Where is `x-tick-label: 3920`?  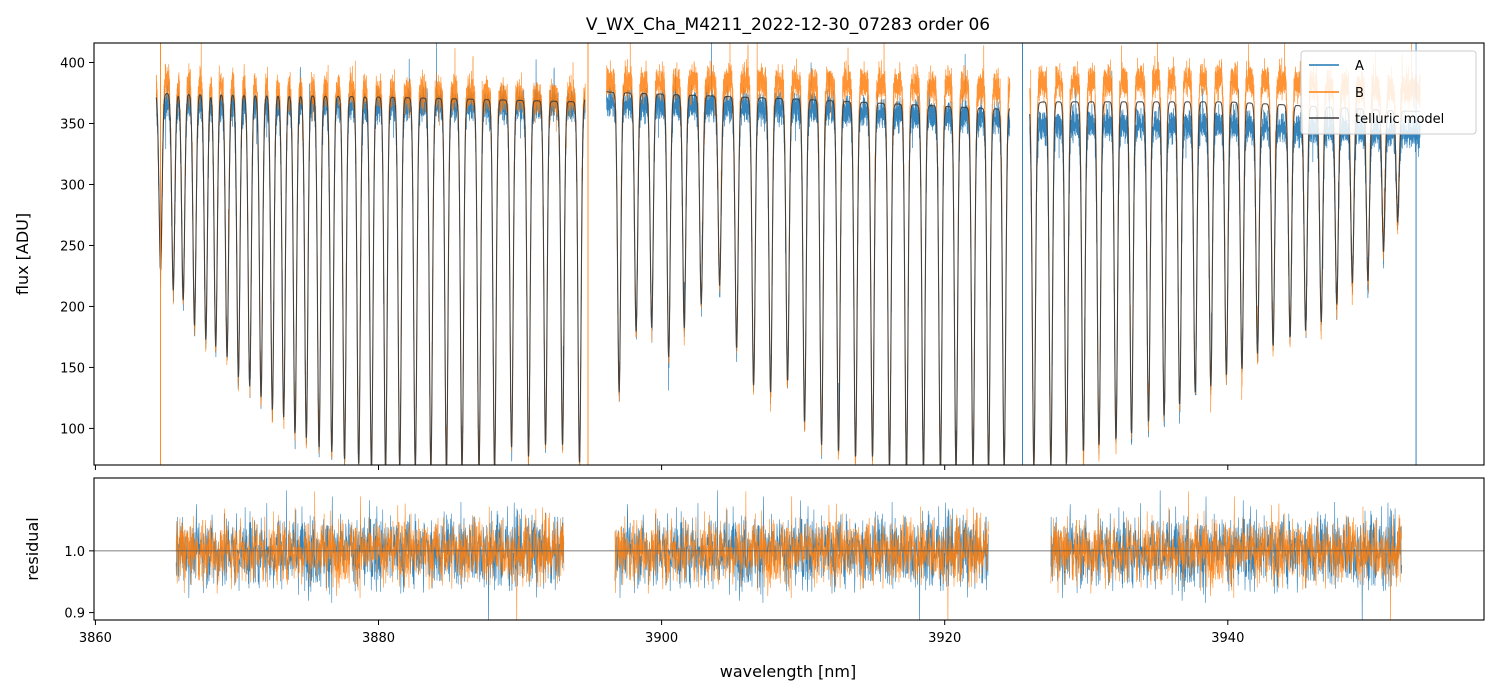
x-tick-label: 3920 is located at coordinates (944, 638).